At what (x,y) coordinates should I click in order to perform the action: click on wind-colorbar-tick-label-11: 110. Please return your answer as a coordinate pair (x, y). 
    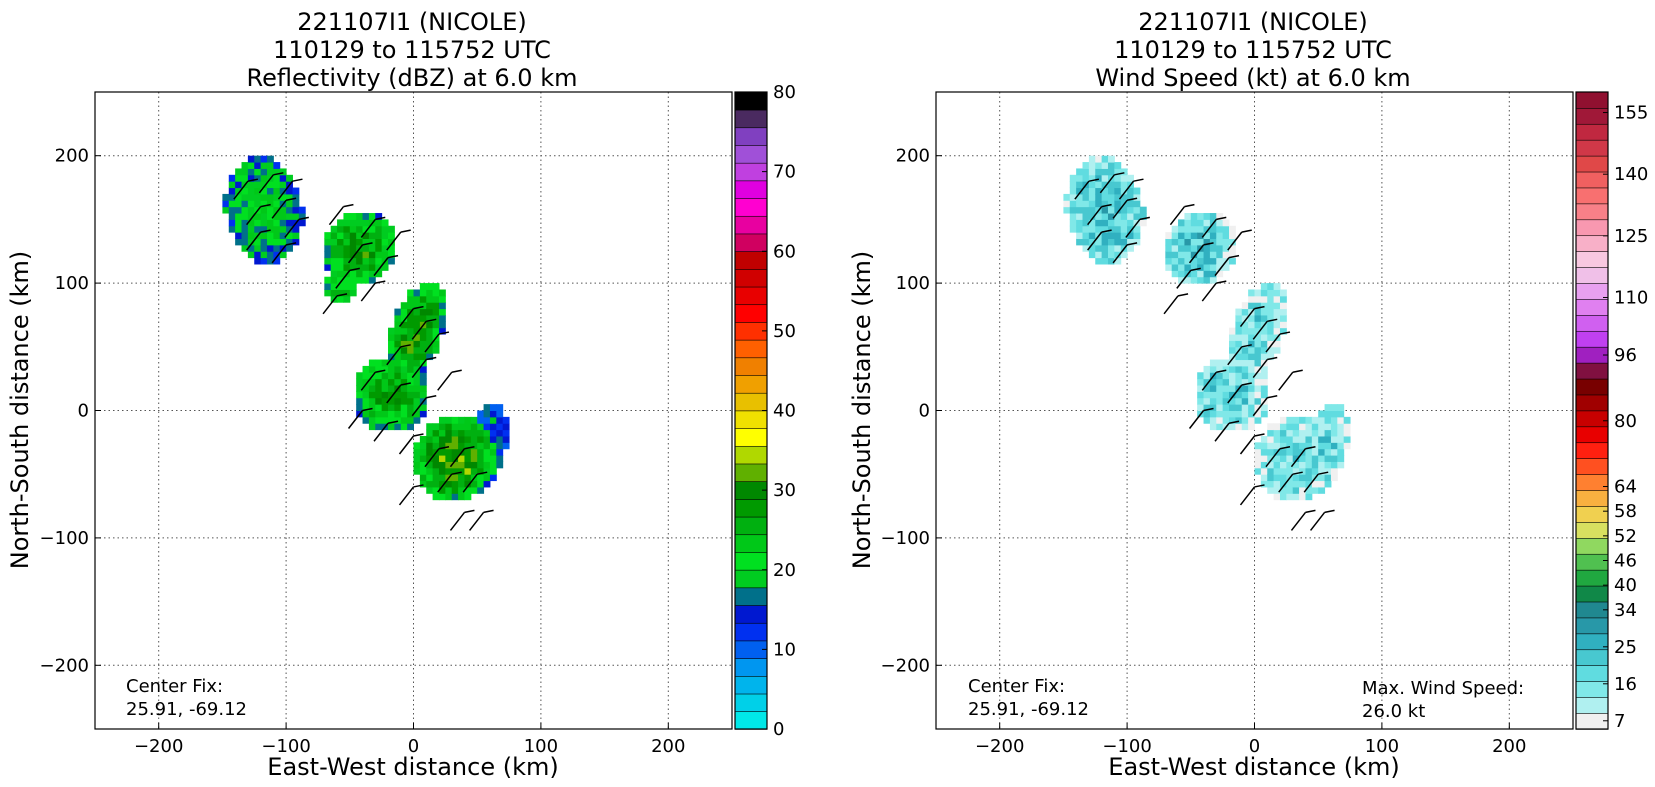
    Looking at the image, I should click on (1631, 297).